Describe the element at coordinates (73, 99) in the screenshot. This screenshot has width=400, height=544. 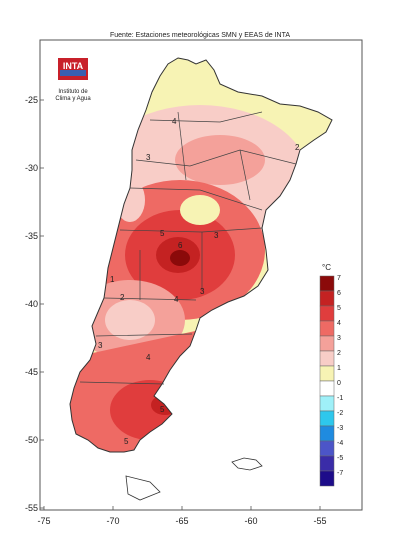
I see `logo-line2: Clima y Agua` at that location.